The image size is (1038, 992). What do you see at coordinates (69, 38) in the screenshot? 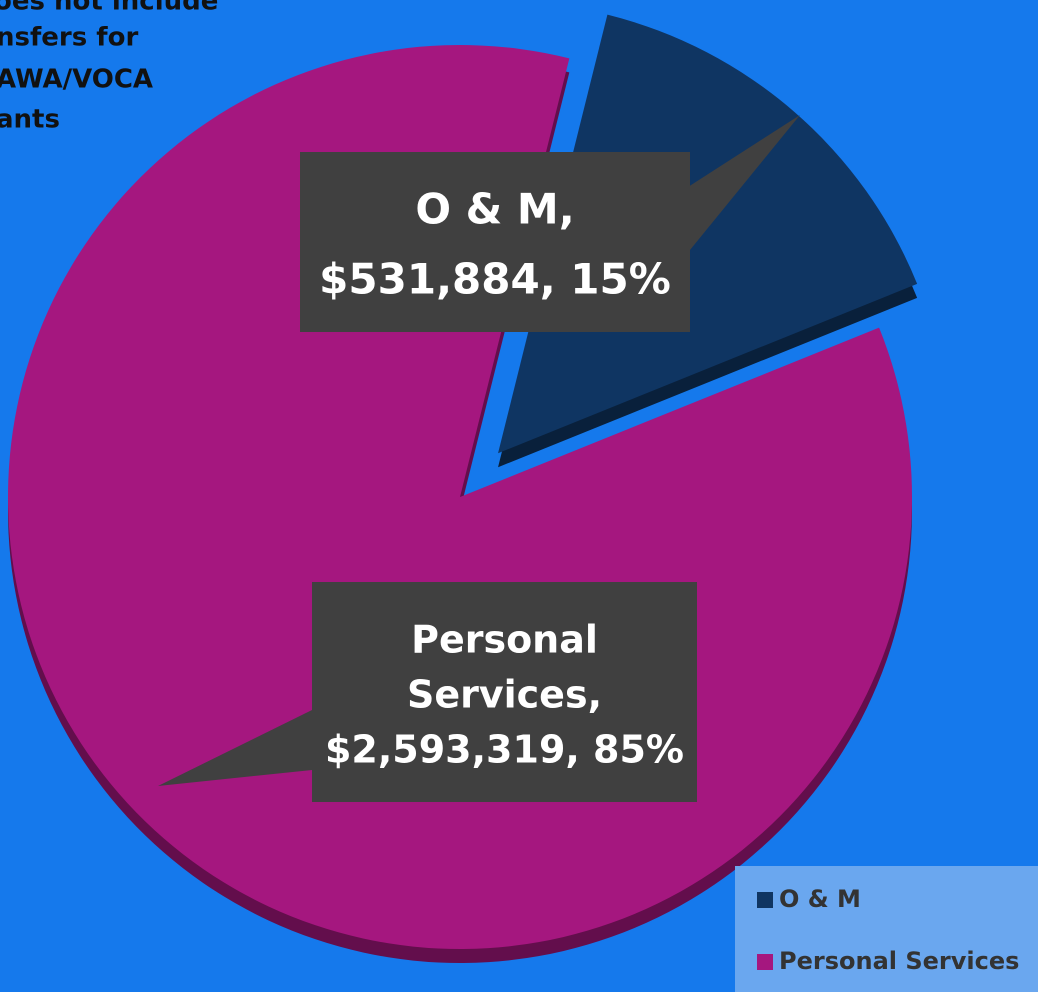
I see `annotation-line: nsfers for` at bounding box center [69, 38].